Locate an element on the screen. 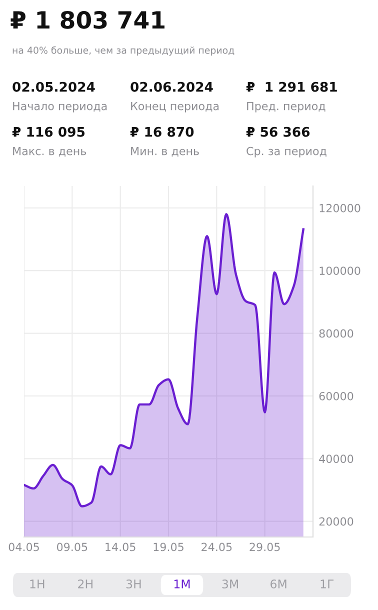 The width and height of the screenshot is (378, 610). text: 6М is located at coordinates (278, 583).